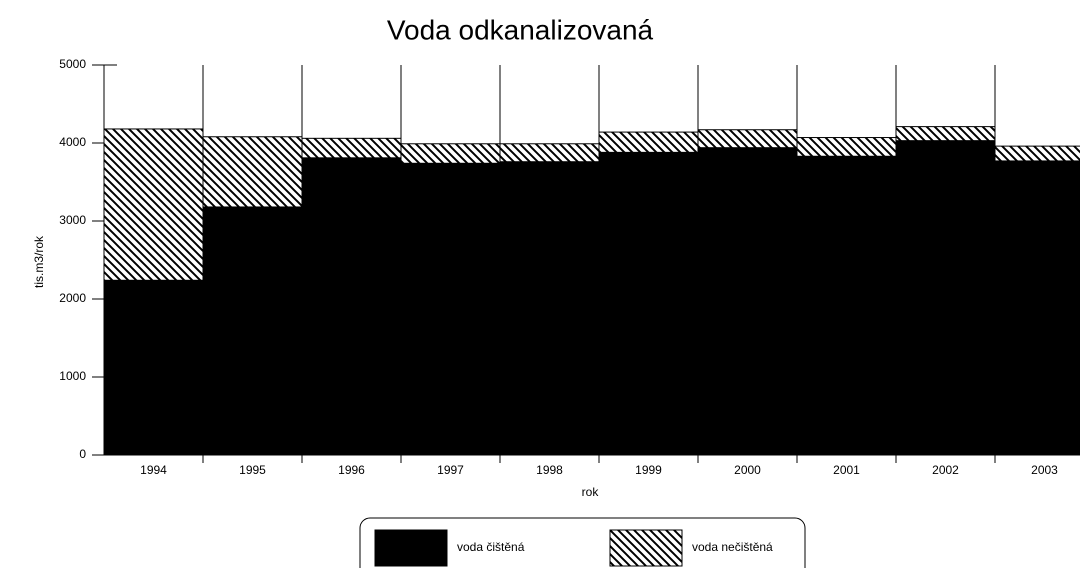  What do you see at coordinates (351, 470) in the screenshot?
I see `x-tick-label: 1996` at bounding box center [351, 470].